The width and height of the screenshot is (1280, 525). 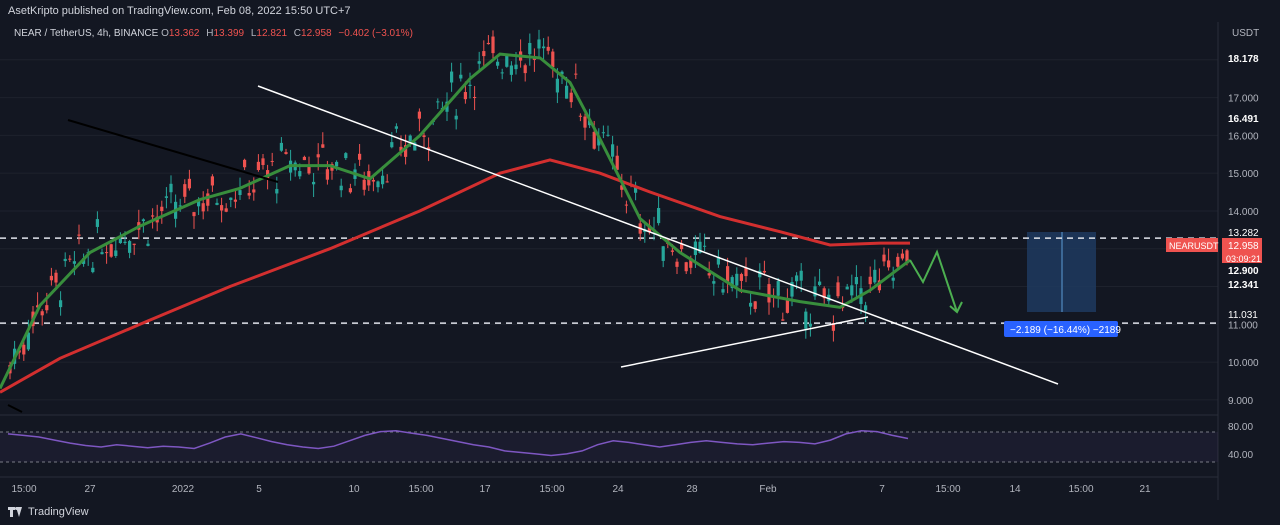 What do you see at coordinates (1243, 212) in the screenshot?
I see `price-tick: 14.000` at bounding box center [1243, 212].